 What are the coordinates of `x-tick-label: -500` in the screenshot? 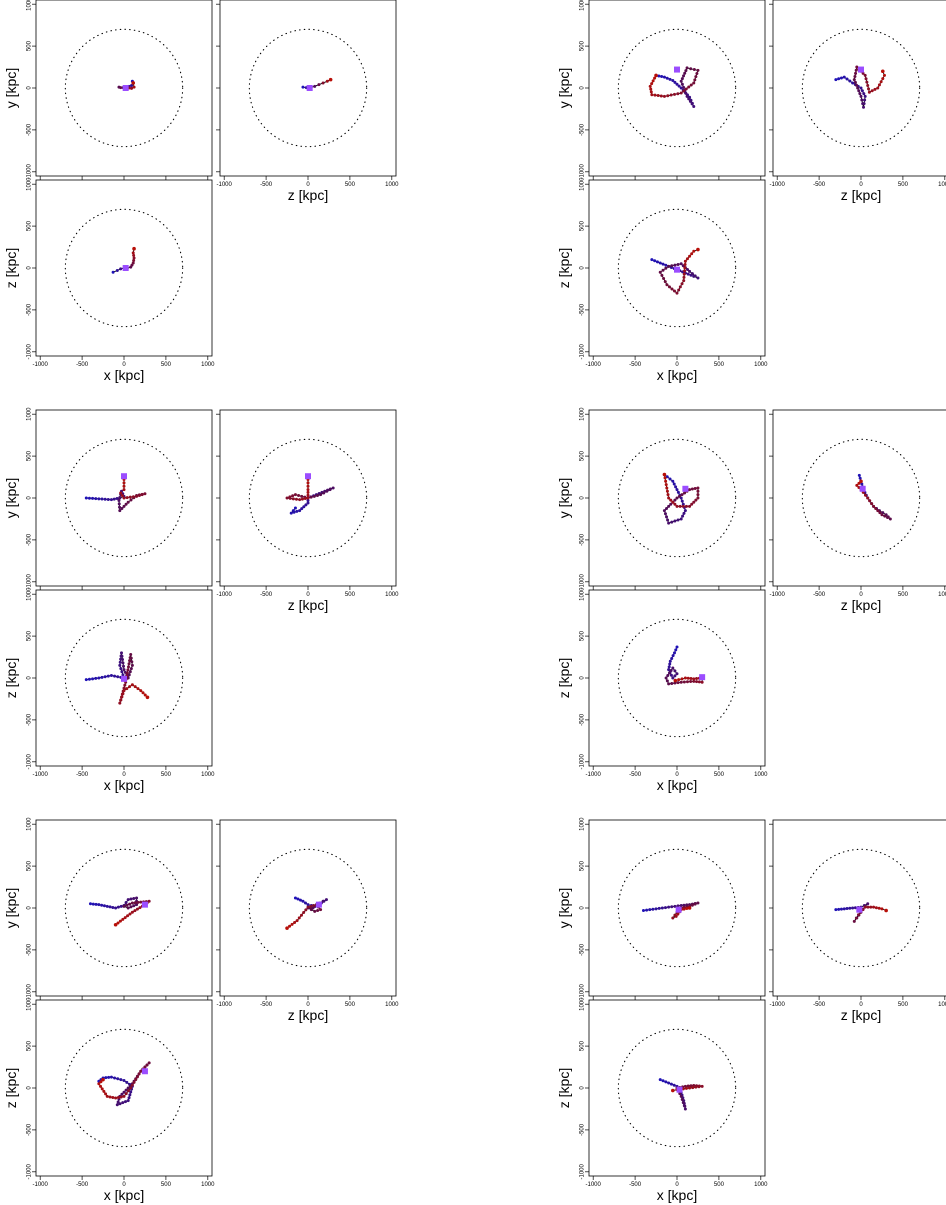 It's located at (635, 775).